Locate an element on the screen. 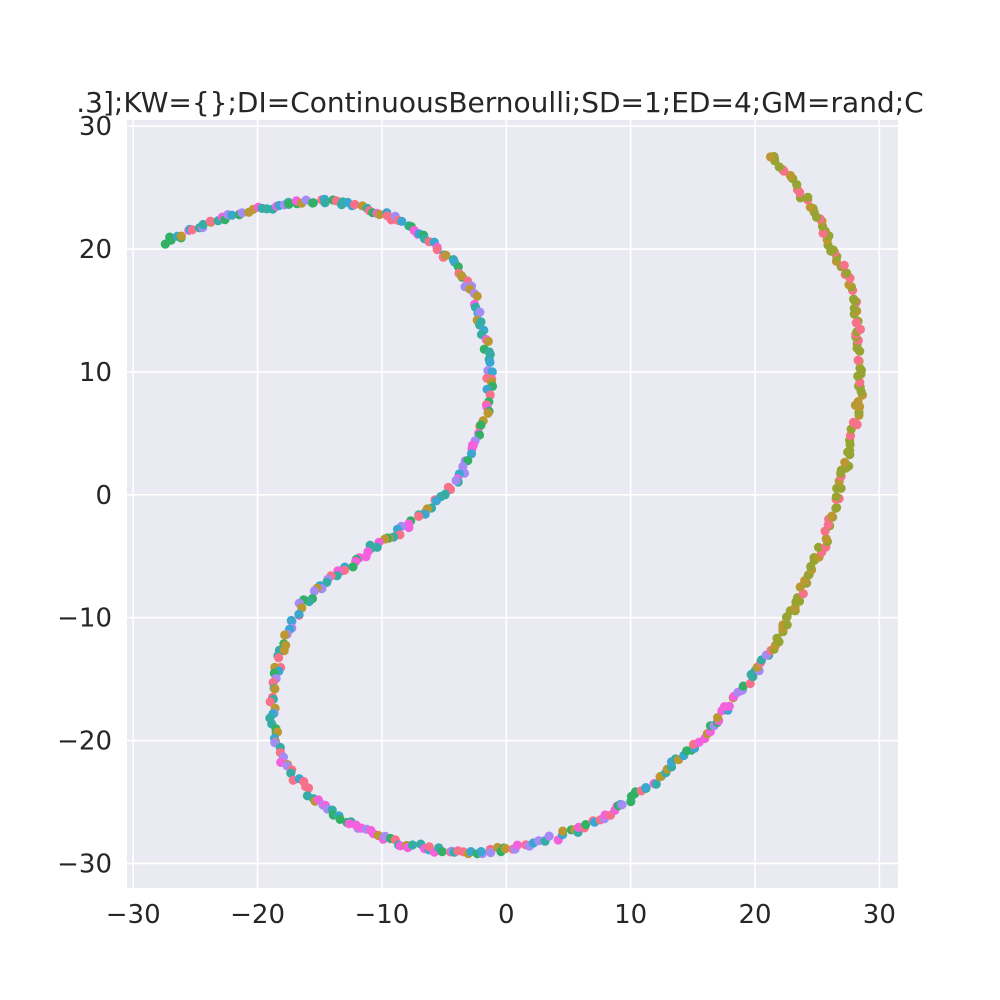  y-tick-label: 10 is located at coordinates (95, 373).